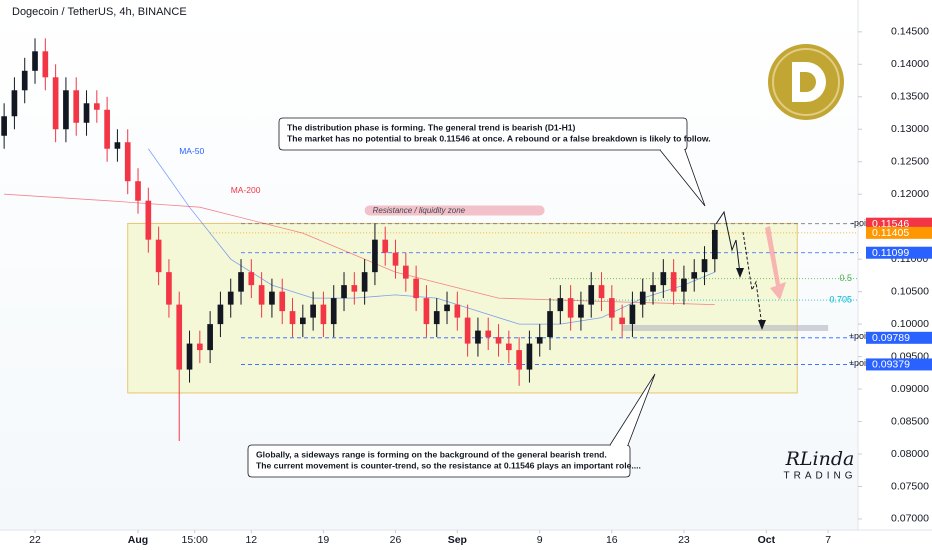 Image resolution: width=932 pixels, height=550 pixels. I want to click on x-tick-label: 22, so click(35, 540).